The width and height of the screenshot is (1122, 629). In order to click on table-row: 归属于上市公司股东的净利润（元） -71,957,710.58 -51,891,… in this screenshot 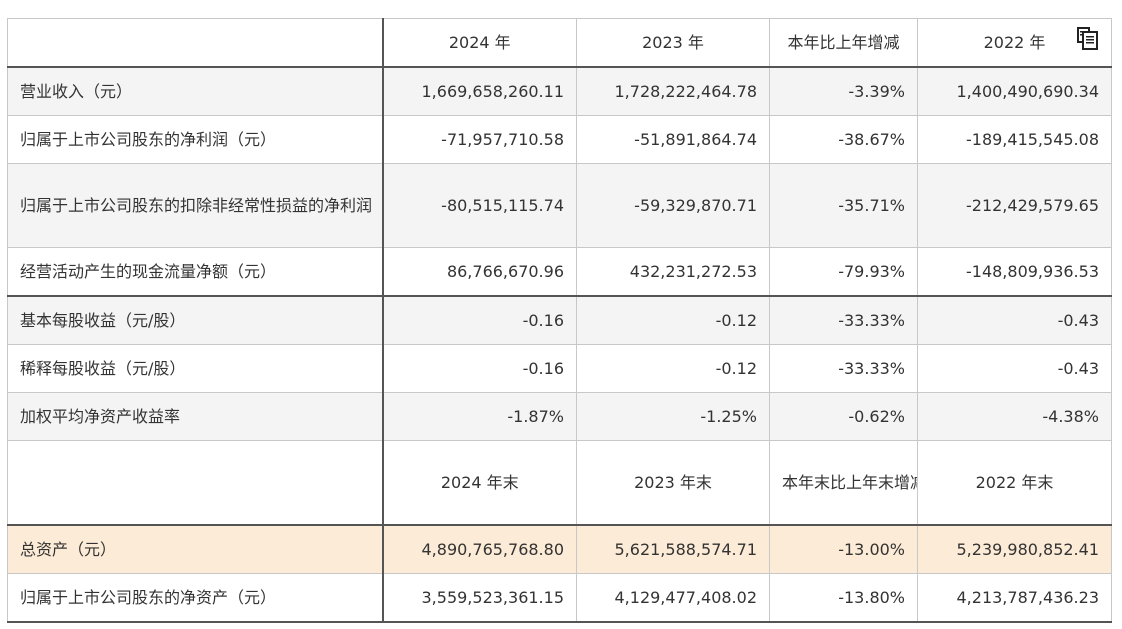, I will do `click(559, 139)`.